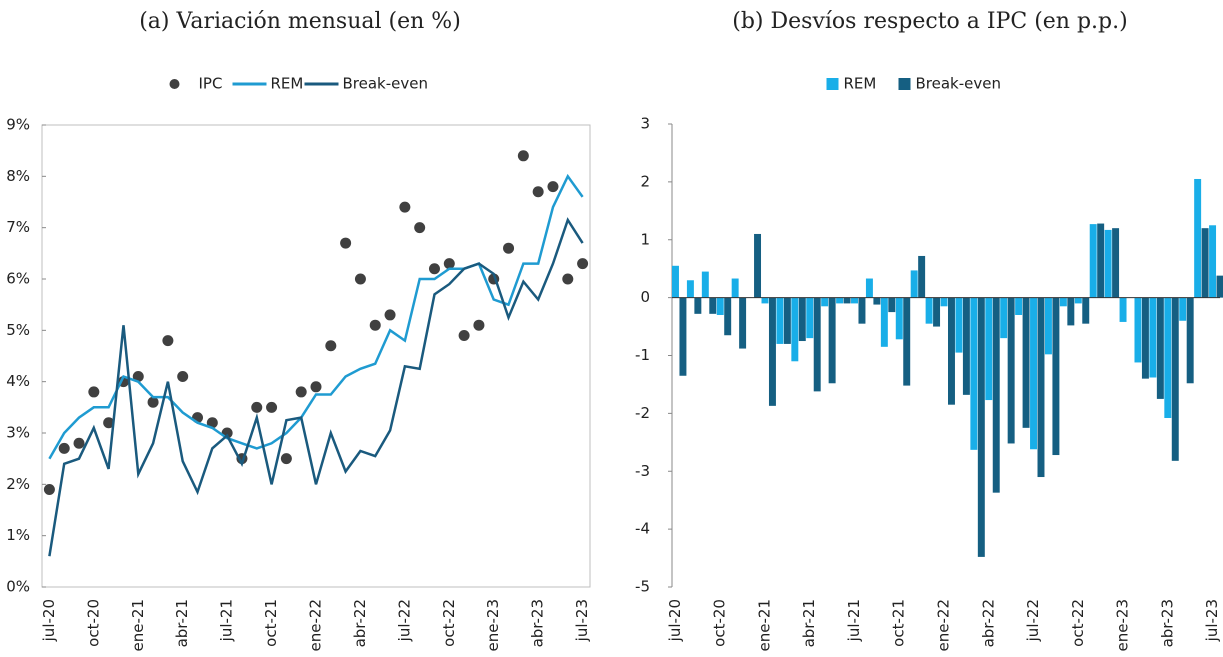  What do you see at coordinates (211, 84) in the screenshot?
I see `legend-label: IPC` at bounding box center [211, 84].